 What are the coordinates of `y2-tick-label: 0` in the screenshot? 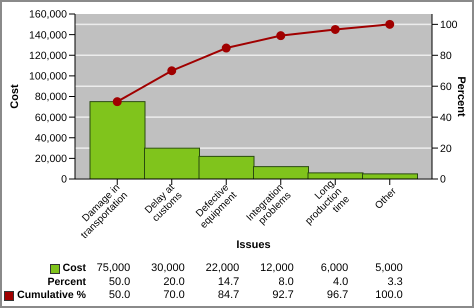 It's located at (443, 180).